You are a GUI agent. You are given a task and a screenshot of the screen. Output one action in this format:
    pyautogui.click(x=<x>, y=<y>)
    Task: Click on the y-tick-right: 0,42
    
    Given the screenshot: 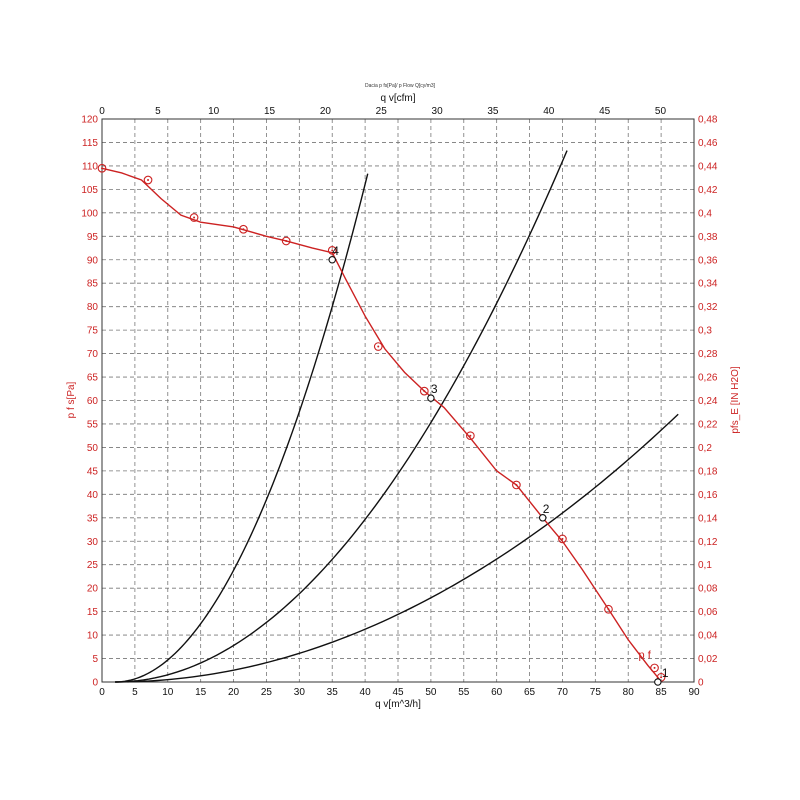 What is the action you would take?
    pyautogui.click(x=708, y=190)
    